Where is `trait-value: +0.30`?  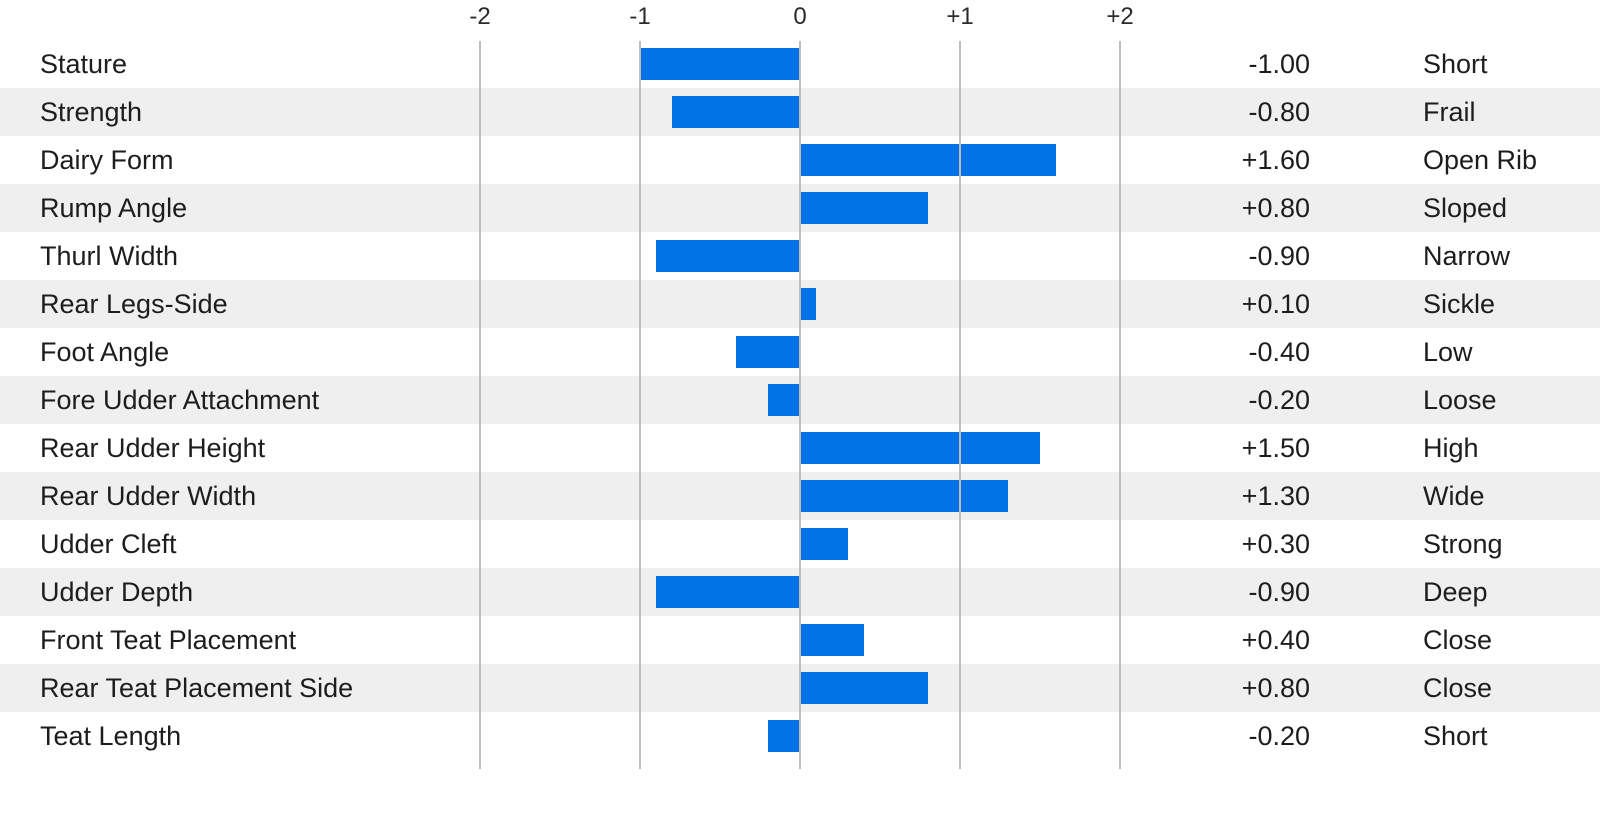 trait-value: +0.30 is located at coordinates (1275, 544).